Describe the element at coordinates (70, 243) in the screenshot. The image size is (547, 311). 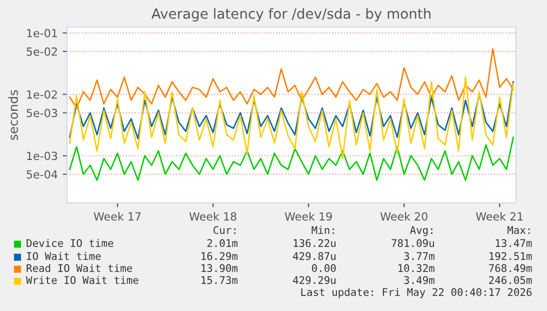
I see `legend-label: Device IO time` at that location.